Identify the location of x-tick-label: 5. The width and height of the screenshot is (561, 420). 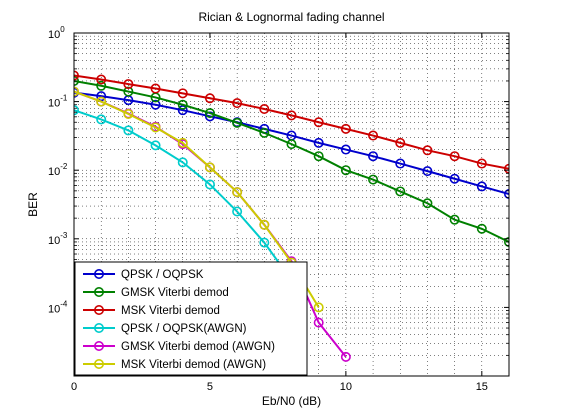
(210, 387).